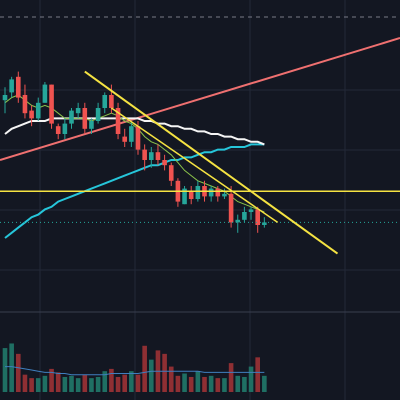 The height and width of the screenshot is (400, 400). What do you see at coordinates (194, 165) in the screenshot?
I see `trendline-secondary` at bounding box center [194, 165].